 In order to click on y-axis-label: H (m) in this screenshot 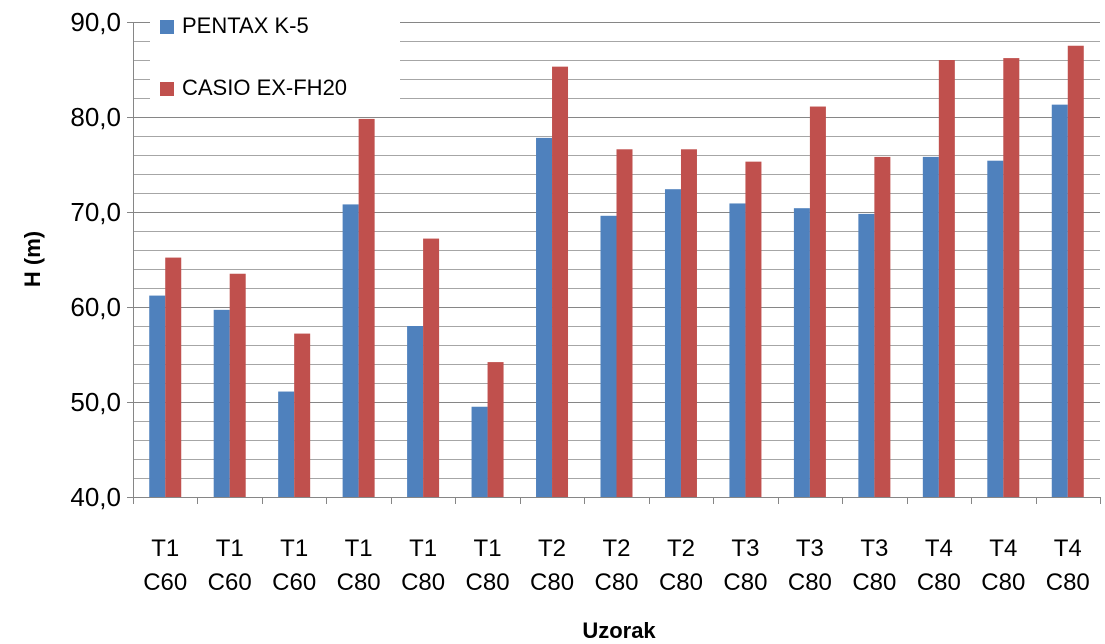, I will do `click(32, 259)`.